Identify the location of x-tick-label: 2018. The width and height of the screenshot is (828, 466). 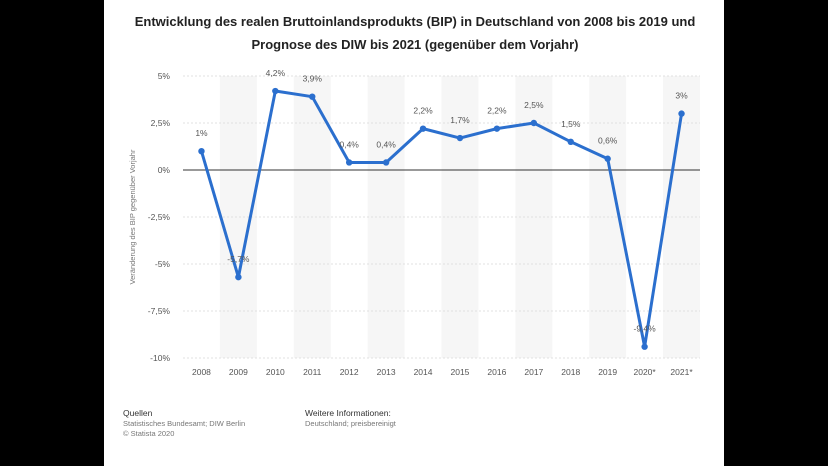
(570, 372).